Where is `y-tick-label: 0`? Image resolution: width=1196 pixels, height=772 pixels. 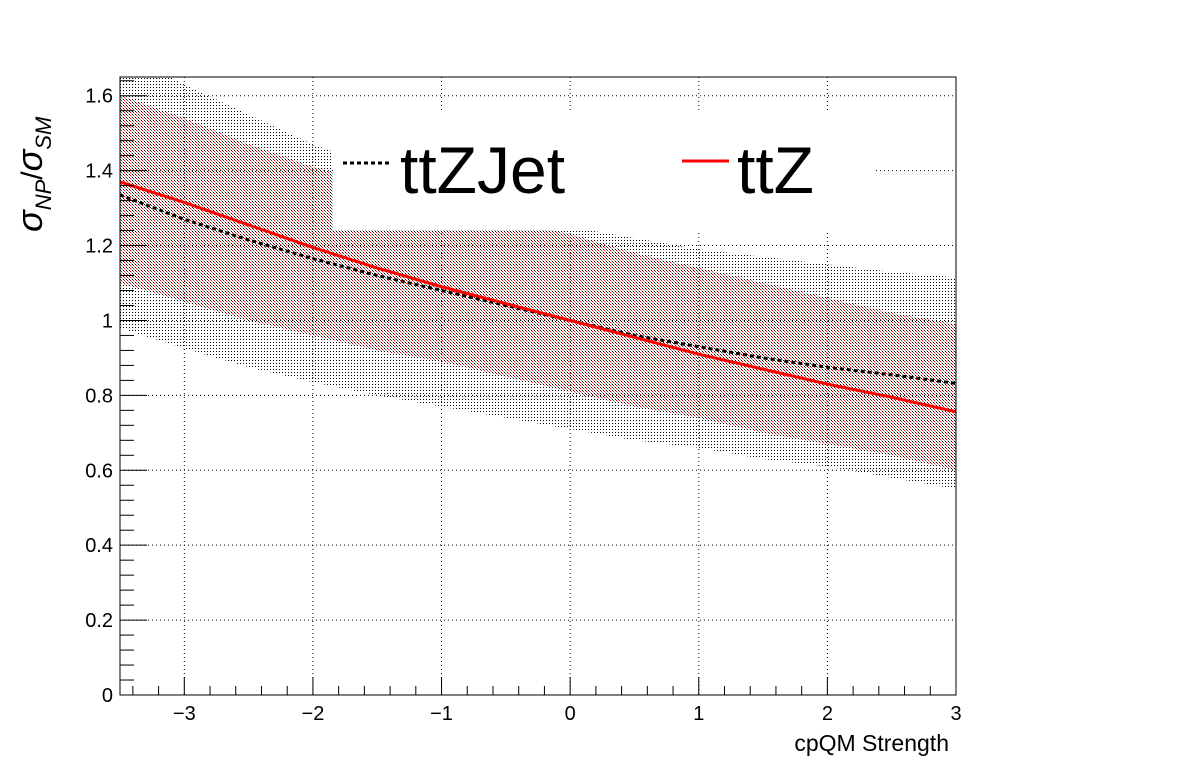
y-tick-label: 0 is located at coordinates (107, 696).